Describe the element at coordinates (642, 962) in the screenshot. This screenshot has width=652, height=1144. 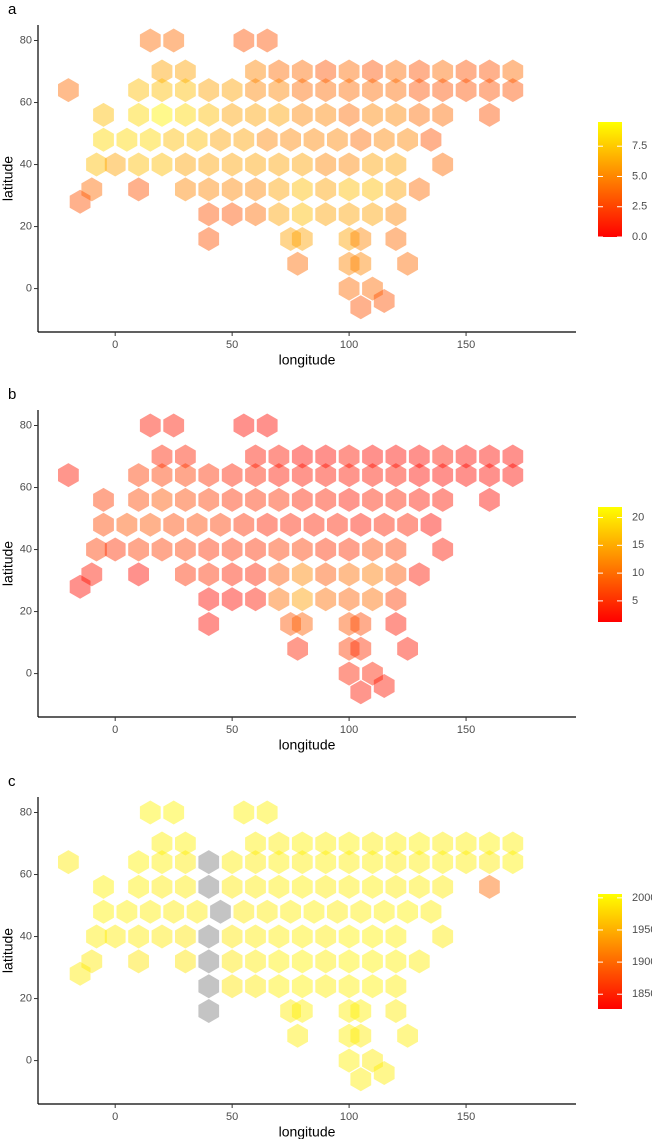
I see `colorbar-label: 1900` at that location.